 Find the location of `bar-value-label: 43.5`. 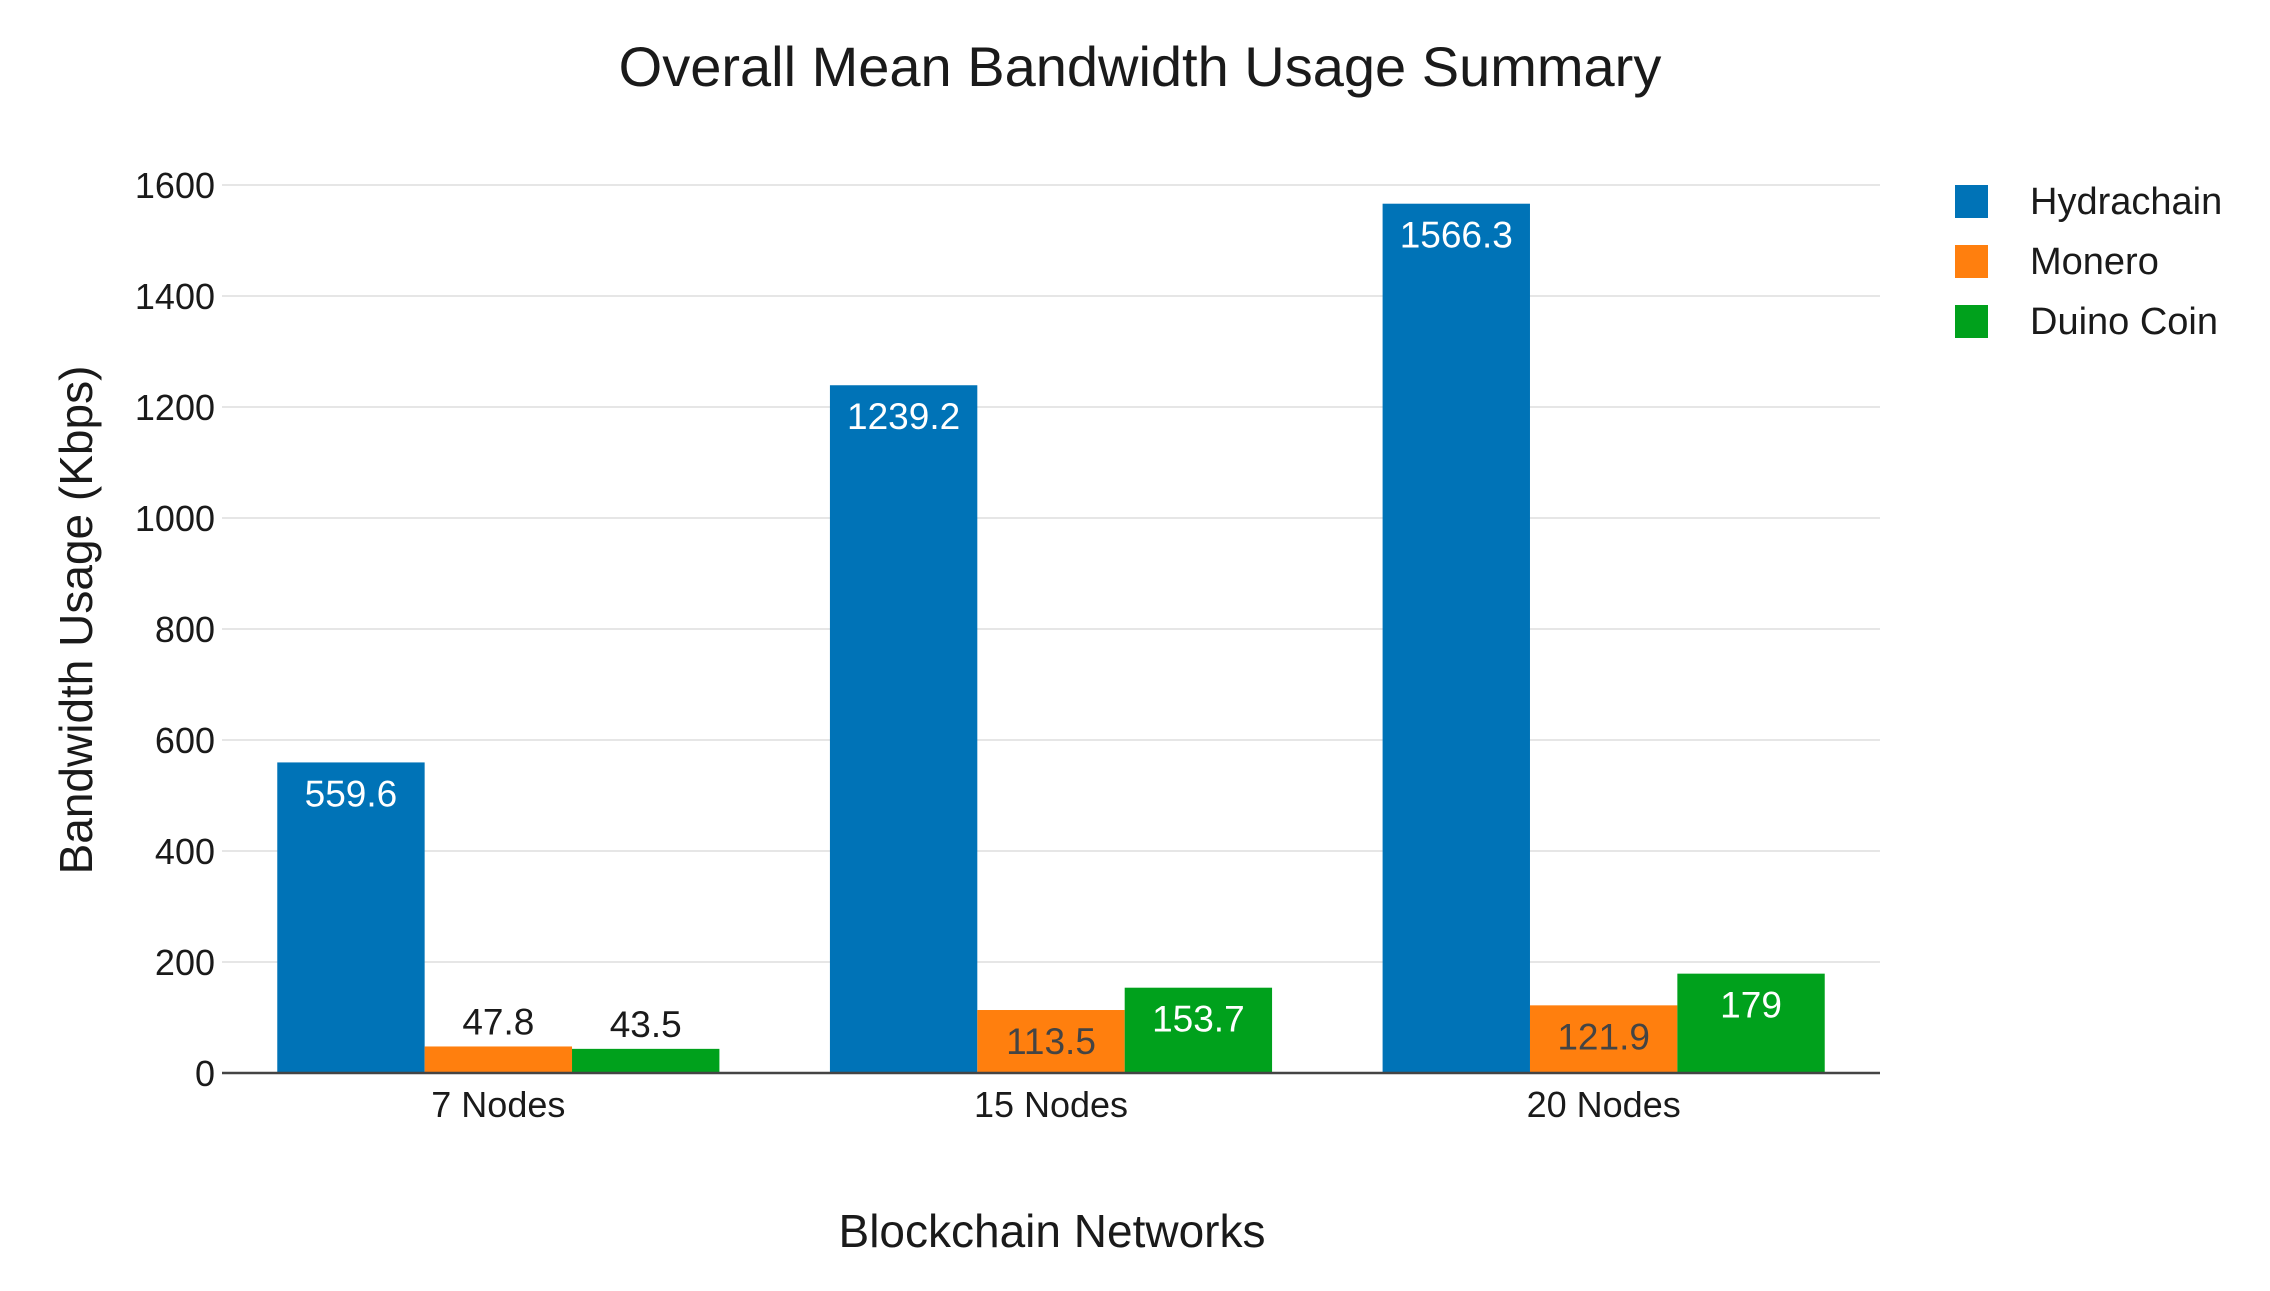

bar-value-label: 43.5 is located at coordinates (646, 1024).